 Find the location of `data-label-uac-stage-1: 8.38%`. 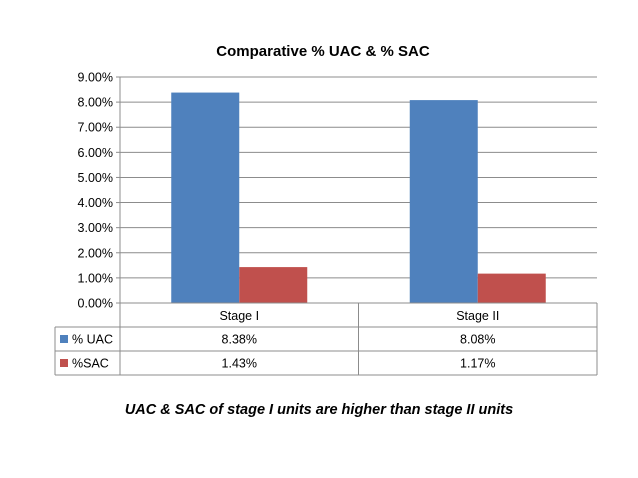

data-label-uac-stage-1: 8.38% is located at coordinates (239, 340).